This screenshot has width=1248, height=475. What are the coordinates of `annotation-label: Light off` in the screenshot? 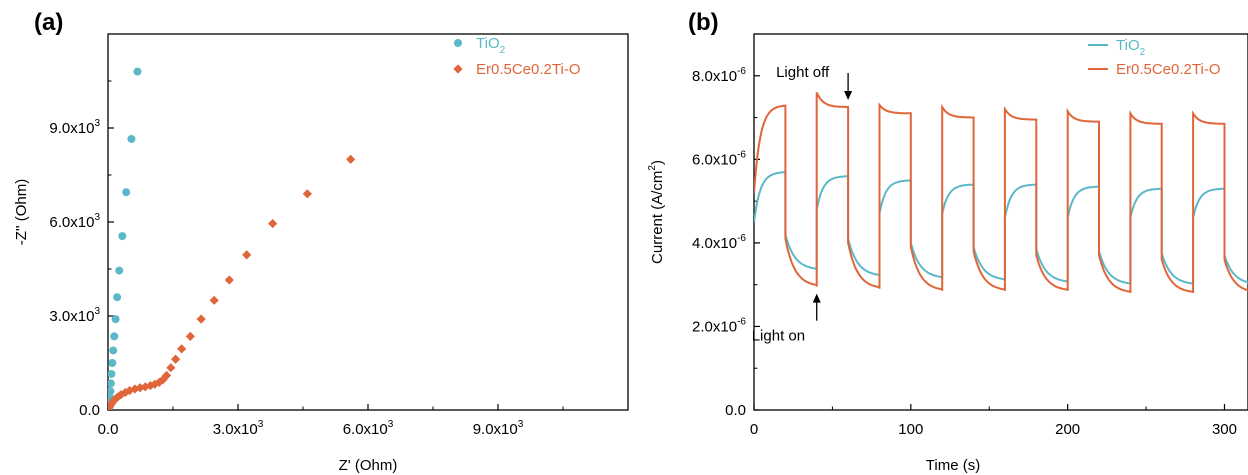 It's located at (803, 72).